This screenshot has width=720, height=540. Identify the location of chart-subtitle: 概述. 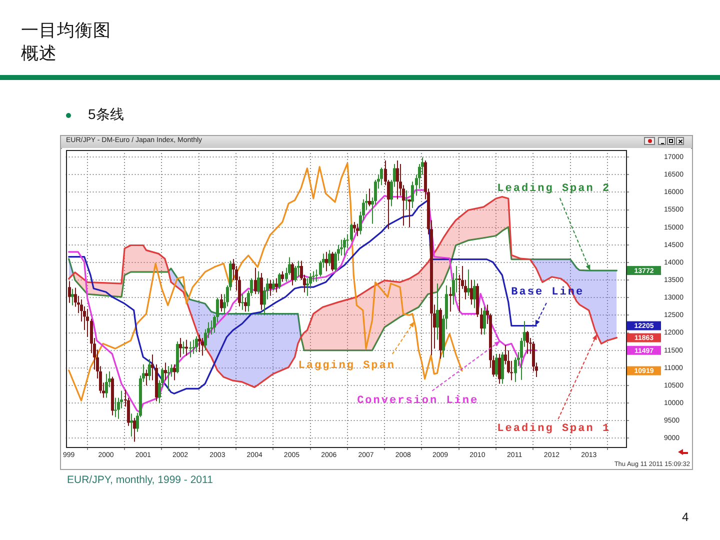
(39, 53).